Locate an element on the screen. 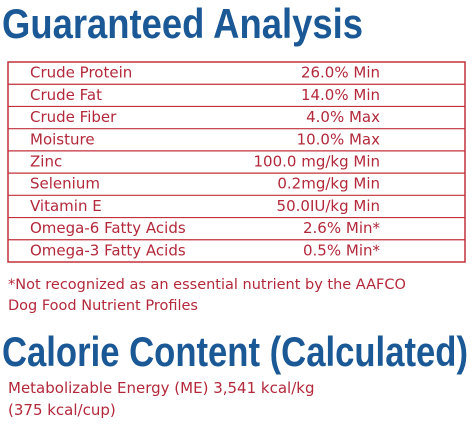 The width and height of the screenshot is (473, 429). calorie-line: (375 kcal/cup) is located at coordinates (62, 410).